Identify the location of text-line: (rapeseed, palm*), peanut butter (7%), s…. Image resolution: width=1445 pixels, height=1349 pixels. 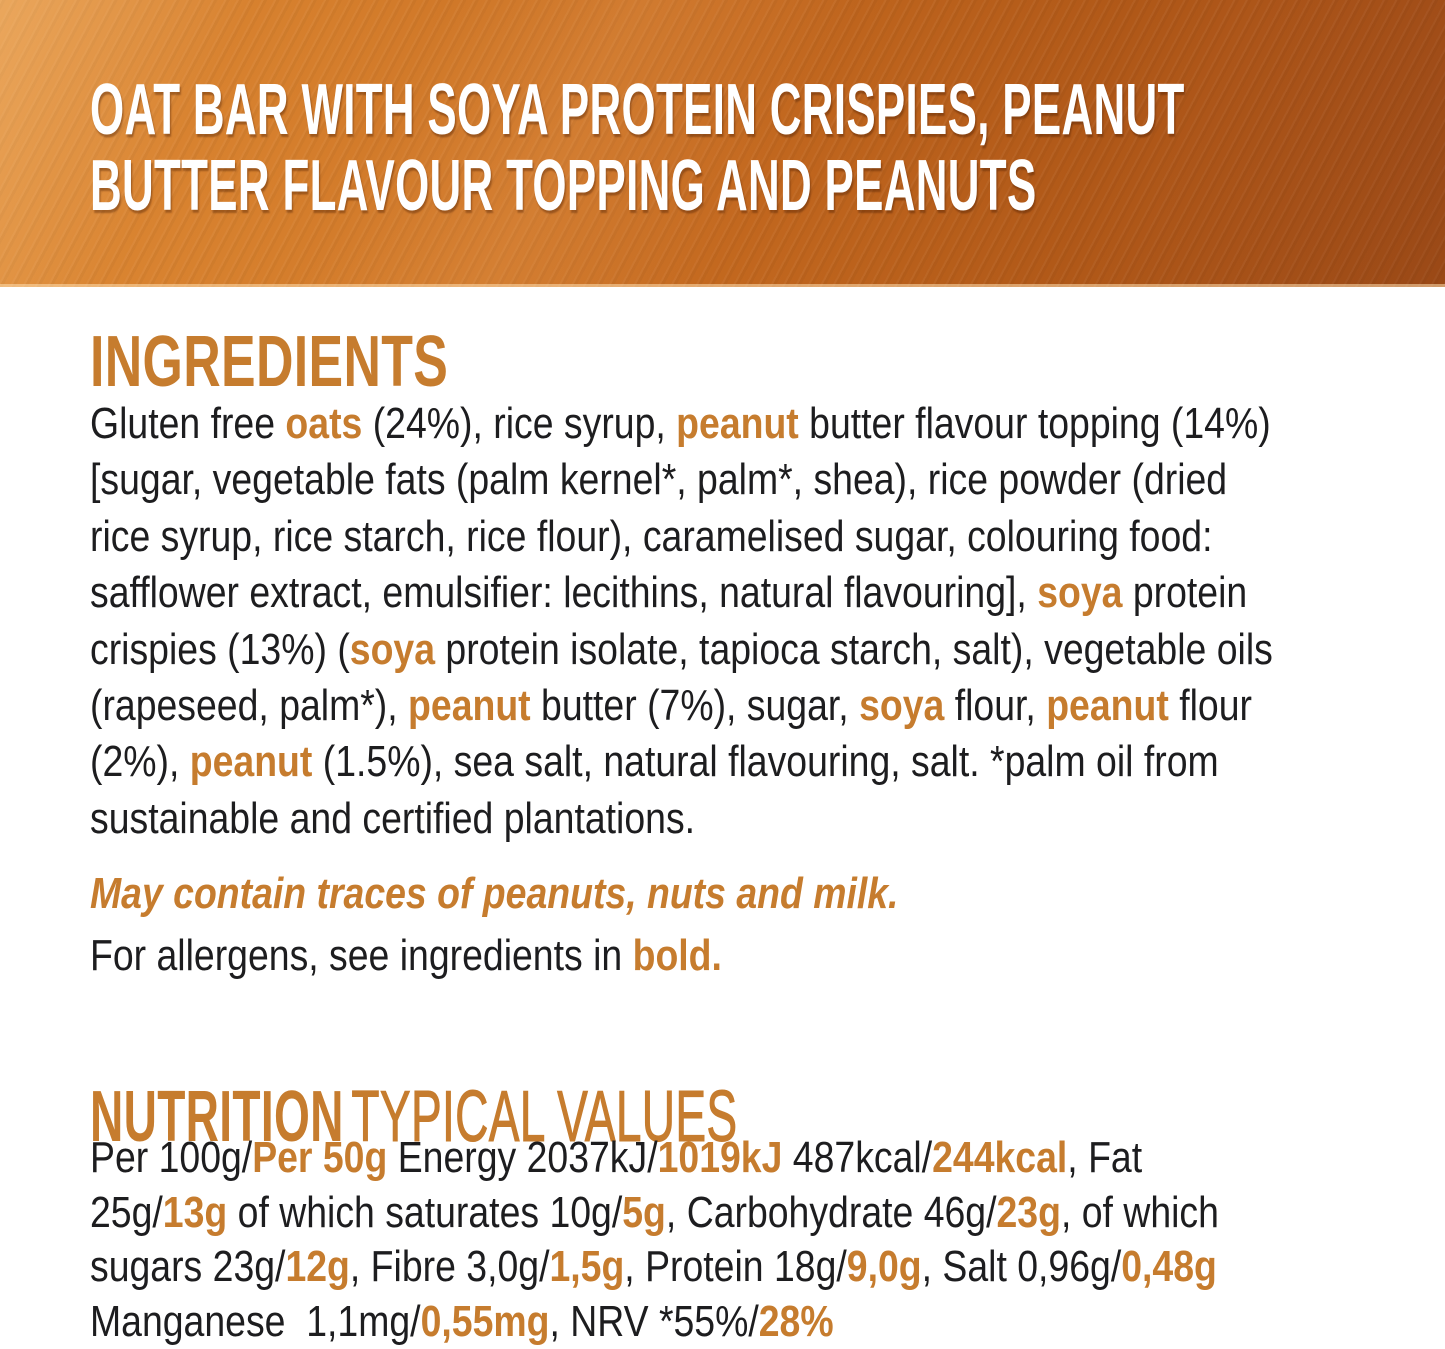
(681, 706).